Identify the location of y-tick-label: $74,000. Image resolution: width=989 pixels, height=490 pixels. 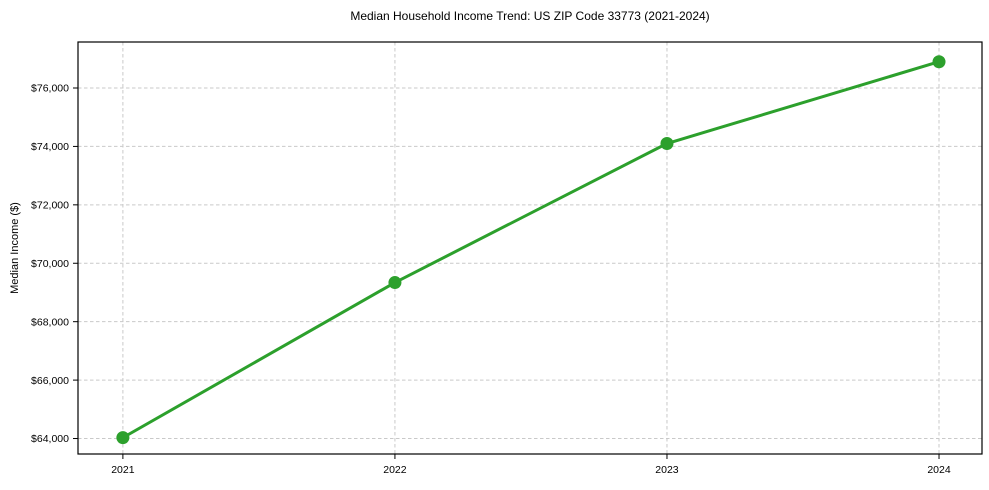
(50, 147).